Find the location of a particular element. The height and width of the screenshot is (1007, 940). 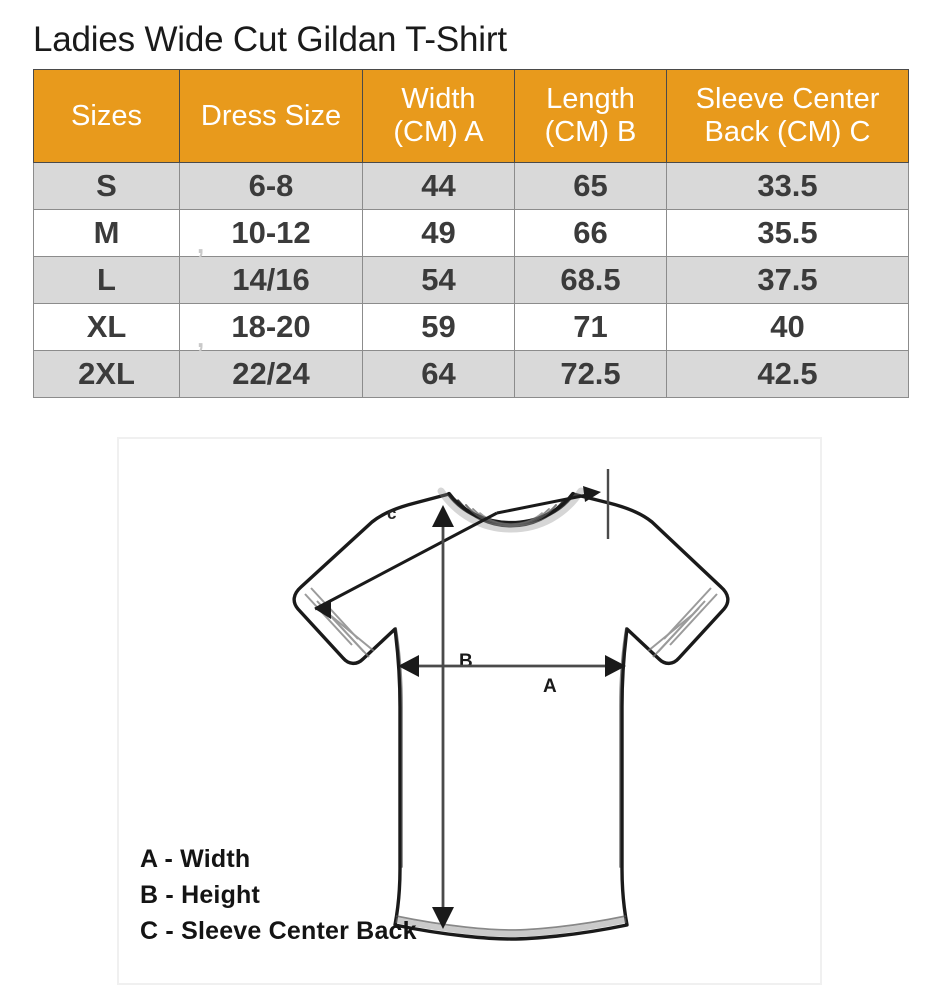

column-header-sizes-label: Sizes is located at coordinates (106, 115).